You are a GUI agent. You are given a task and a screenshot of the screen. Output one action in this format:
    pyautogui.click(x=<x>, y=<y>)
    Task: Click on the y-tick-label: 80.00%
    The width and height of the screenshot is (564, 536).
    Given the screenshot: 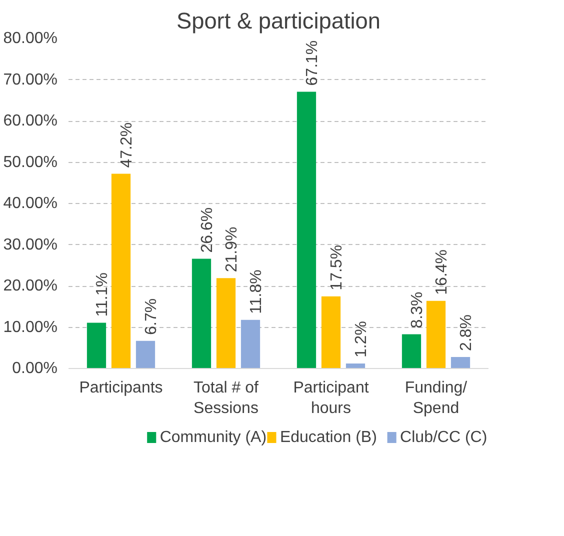 What is the action you would take?
    pyautogui.click(x=30, y=38)
    